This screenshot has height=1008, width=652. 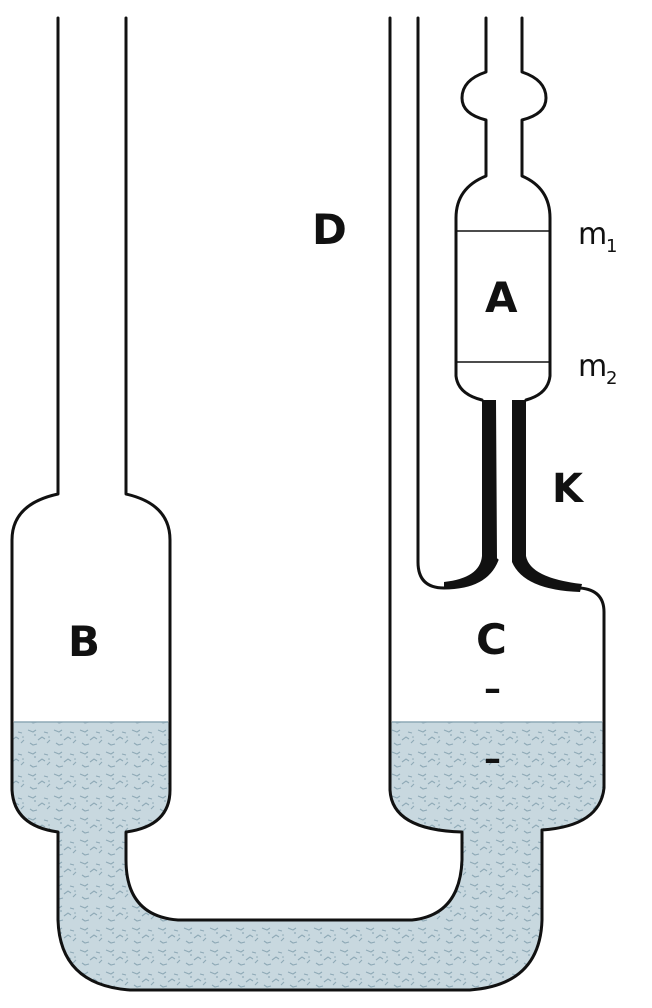 I want to click on vessel-a-assembly, so click(x=503, y=209).